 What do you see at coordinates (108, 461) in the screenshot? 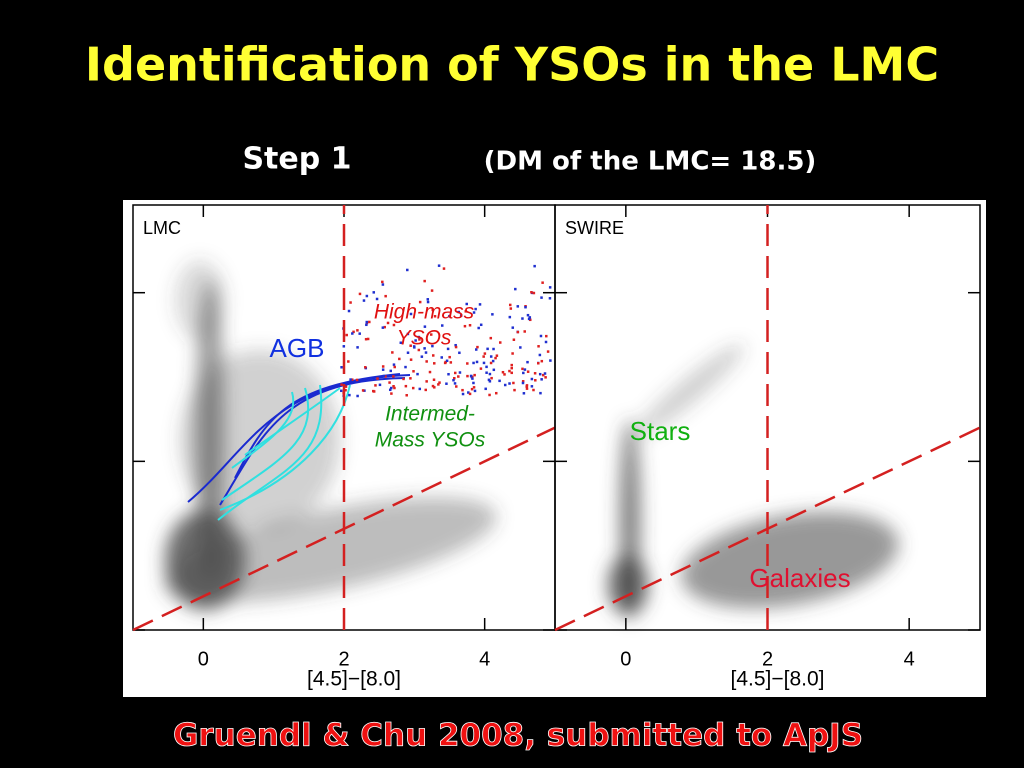
I see `y-tick-label: 10` at bounding box center [108, 461].